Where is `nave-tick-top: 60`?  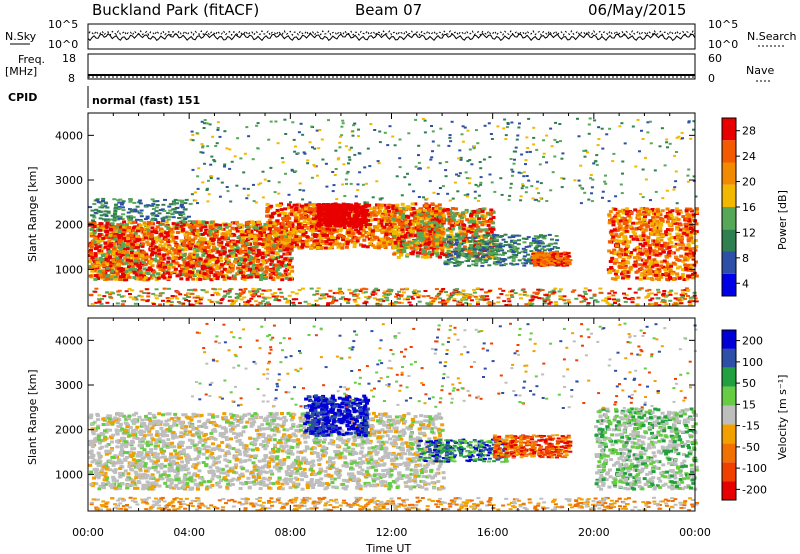 nave-tick-top: 60 is located at coordinates (715, 58).